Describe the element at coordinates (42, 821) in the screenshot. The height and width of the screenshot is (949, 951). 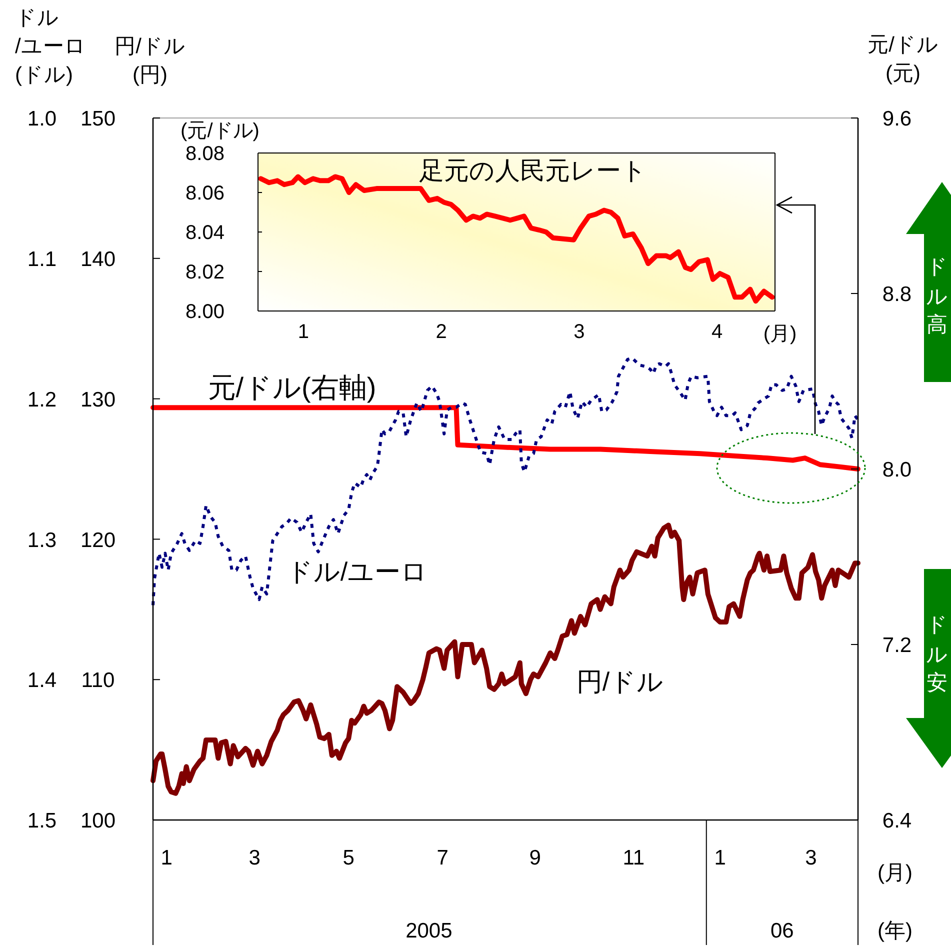
I see `y3-tick-label: 1.5` at that location.